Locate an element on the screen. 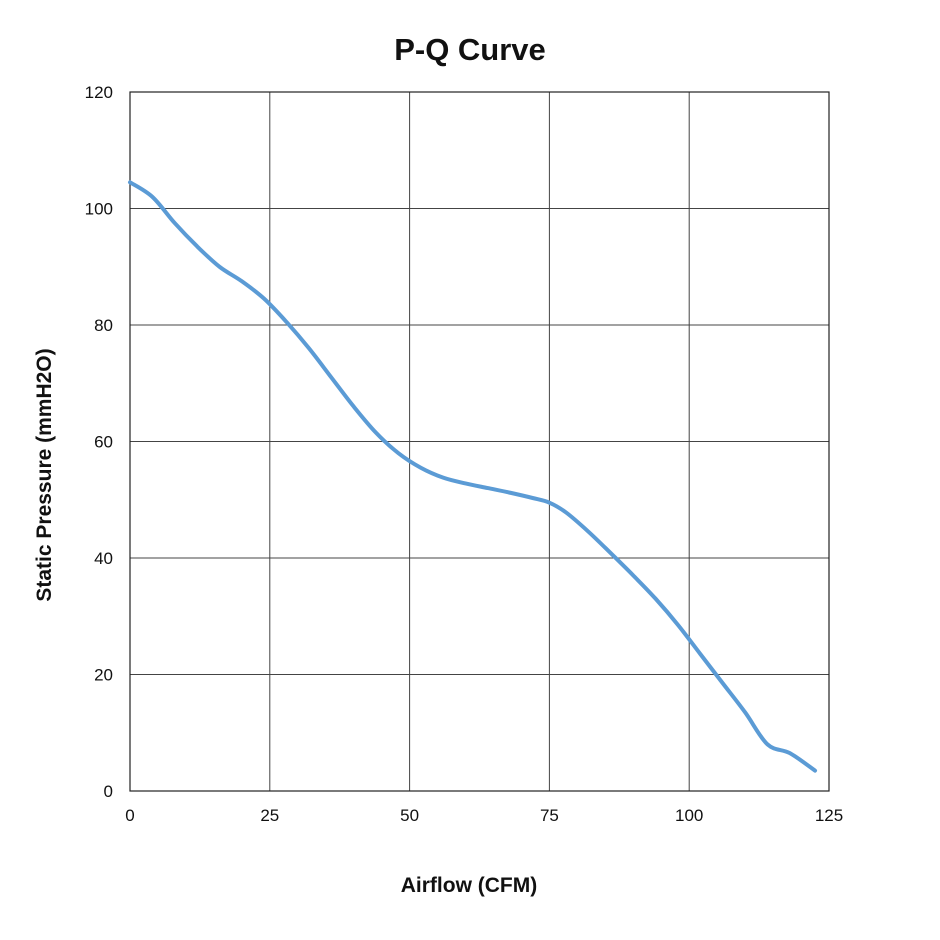 The width and height of the screenshot is (940, 940). x-tick-label: 75 is located at coordinates (549, 815).